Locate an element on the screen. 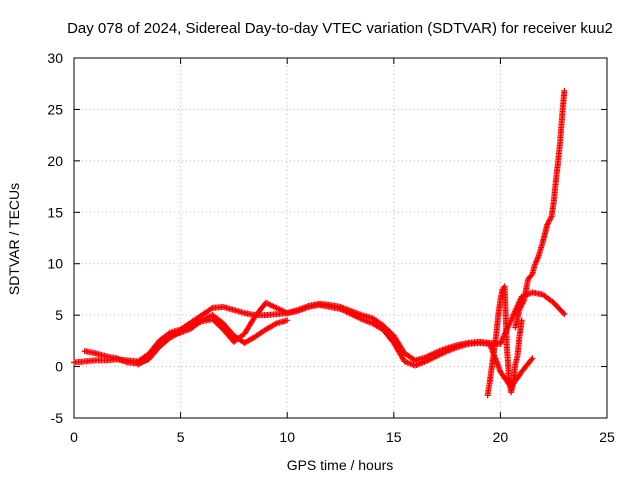 The image size is (640, 480). series-track-e is located at coordinates (540, 209).